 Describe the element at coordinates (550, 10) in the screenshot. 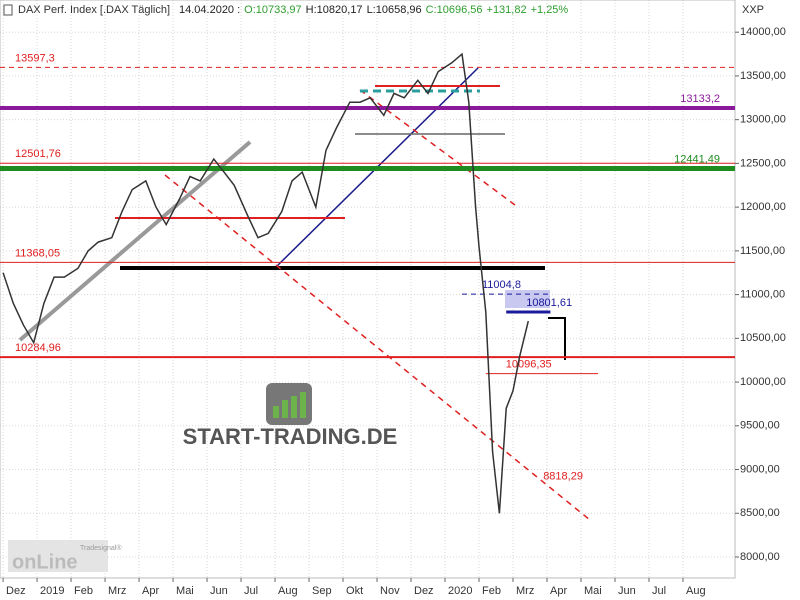

I see `header-item: +1,25%` at that location.